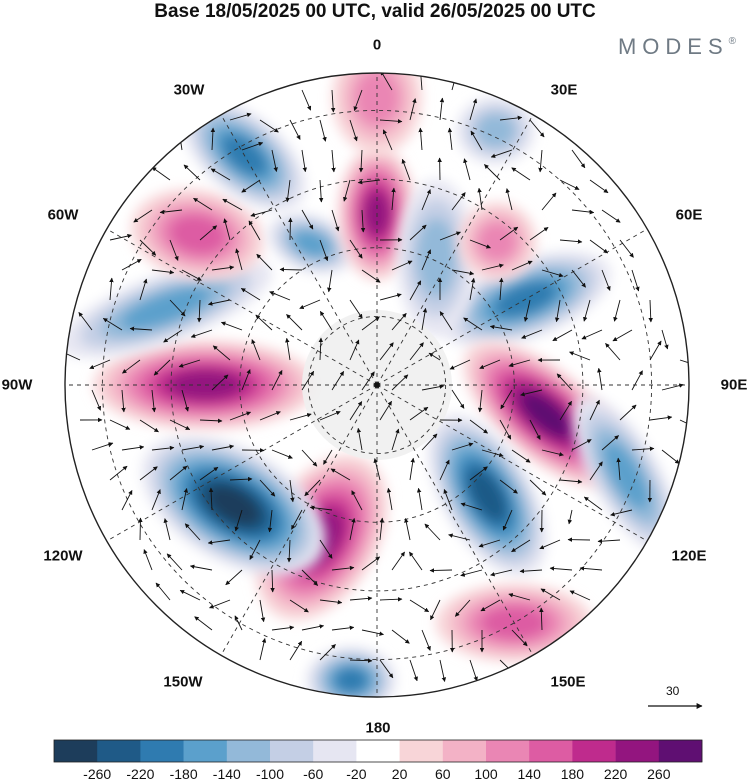 This screenshot has height=783, width=750. I want to click on south-pole-marker, so click(377, 385).